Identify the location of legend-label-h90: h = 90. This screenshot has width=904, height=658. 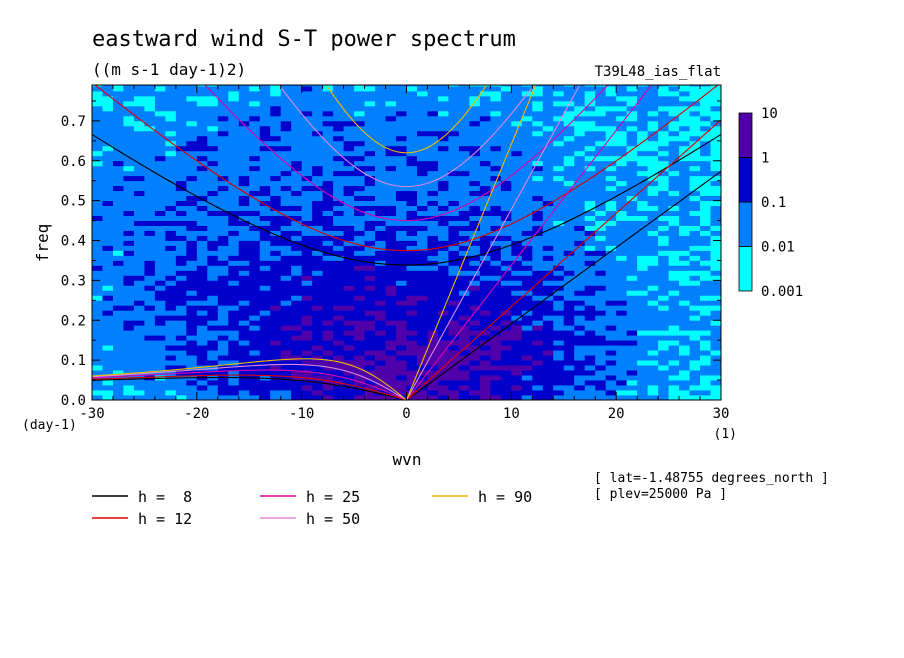
(505, 497).